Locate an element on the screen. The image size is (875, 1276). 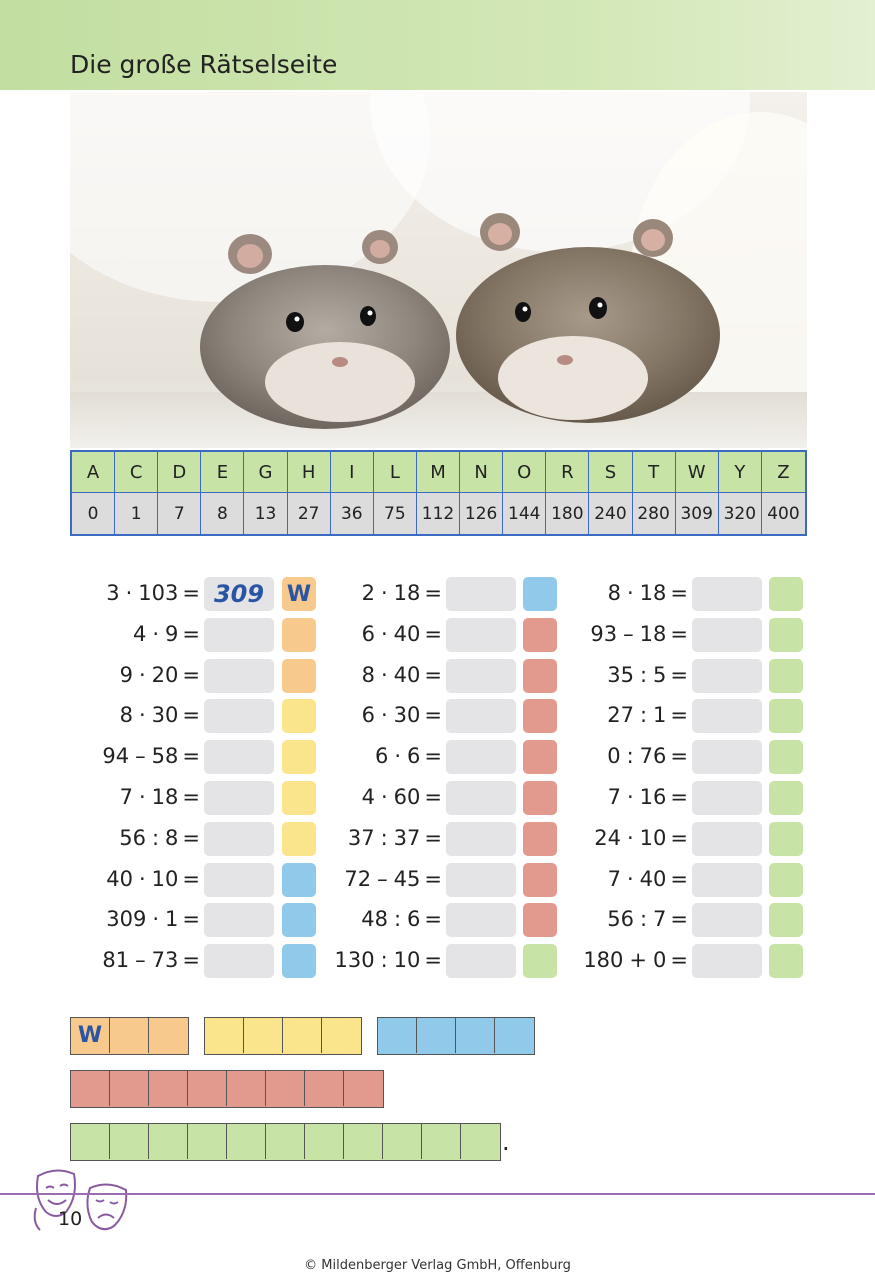
equation-expression: 4 · 60 = is located at coordinates (402, 797).